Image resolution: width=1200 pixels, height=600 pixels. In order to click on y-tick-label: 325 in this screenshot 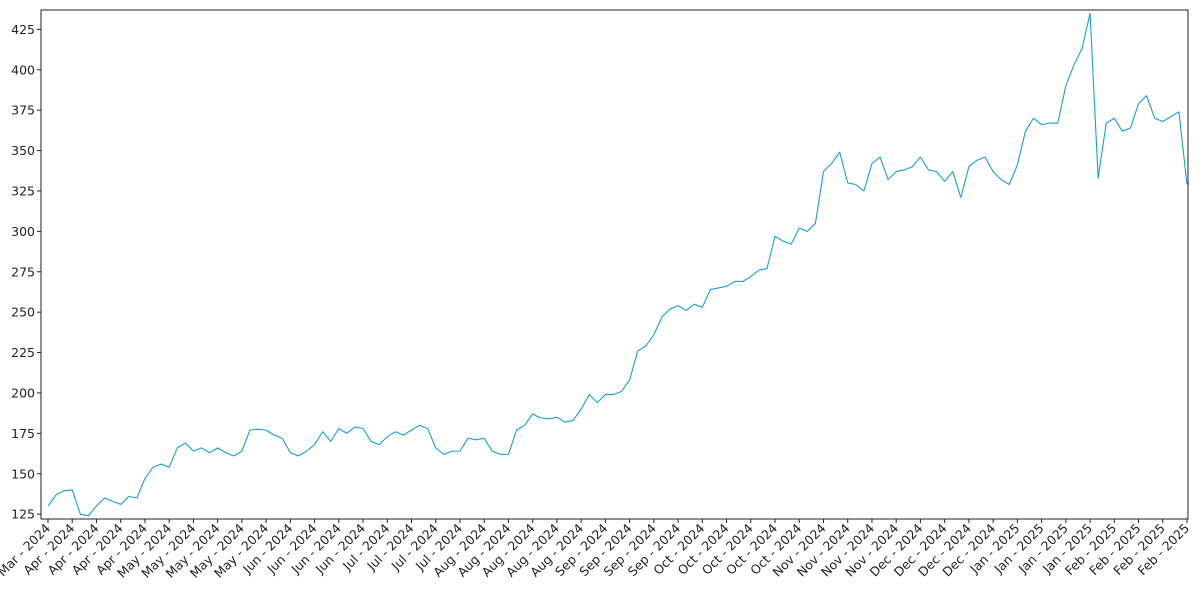, I will do `click(23, 190)`.